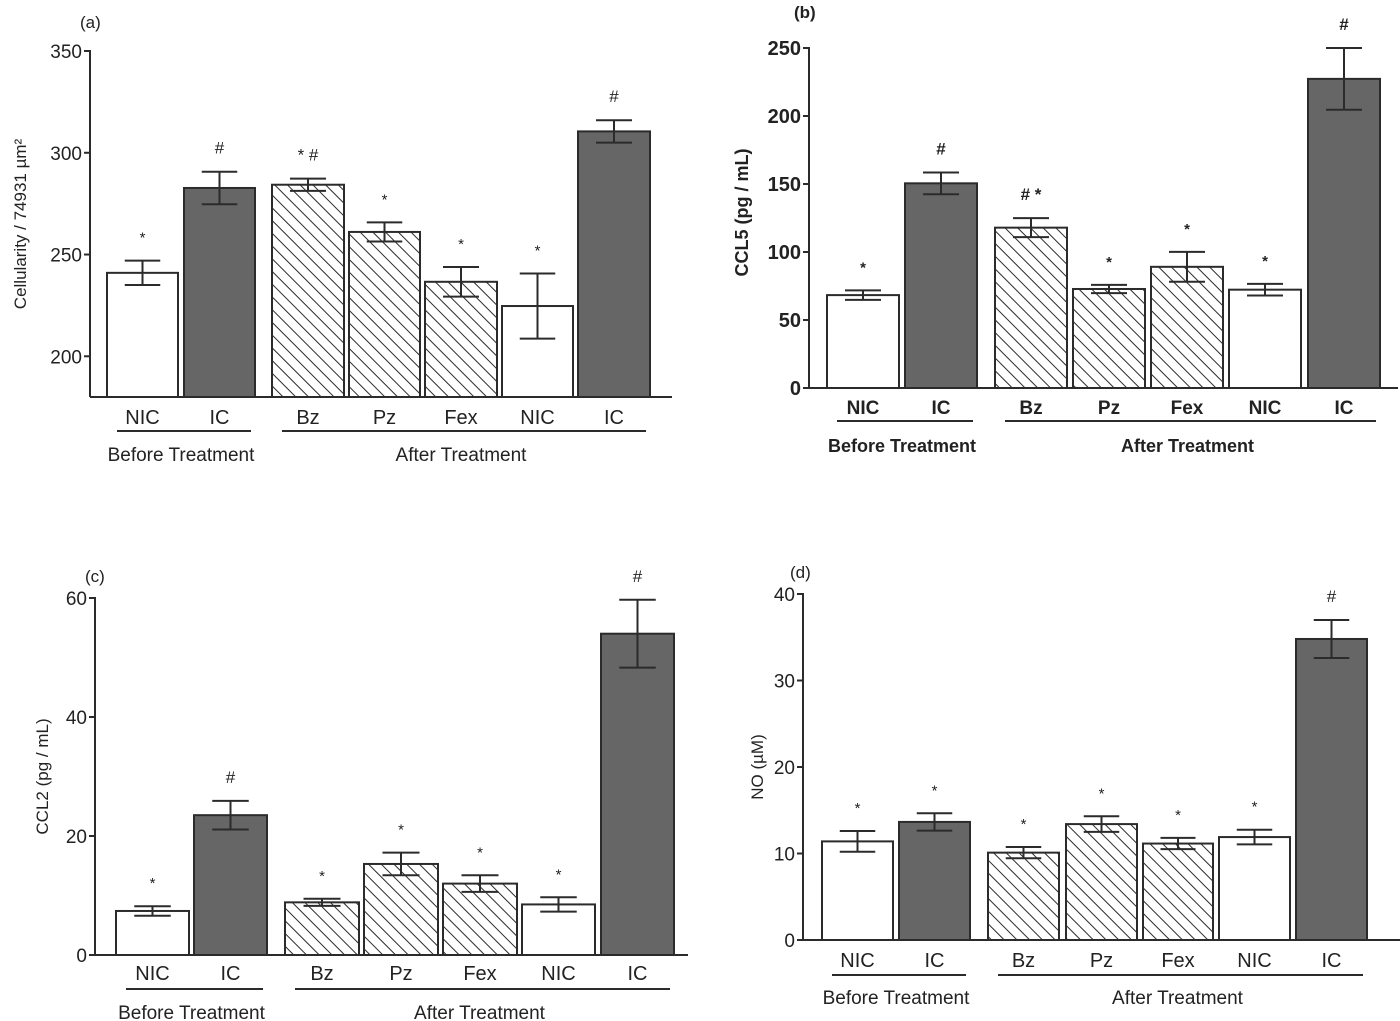  I want to click on panel-label: (a), so click(90, 22).